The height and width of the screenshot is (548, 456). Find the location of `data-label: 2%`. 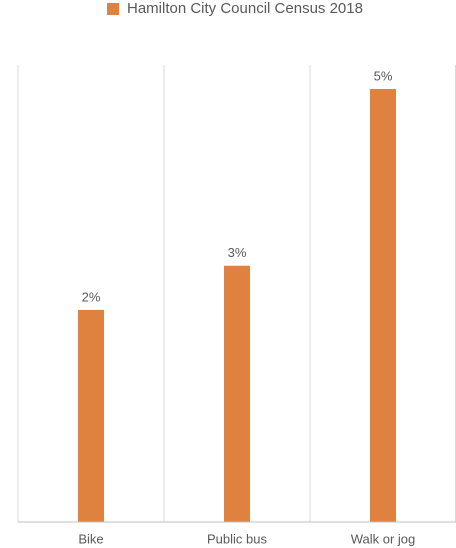

data-label: 2% is located at coordinates (91, 296).